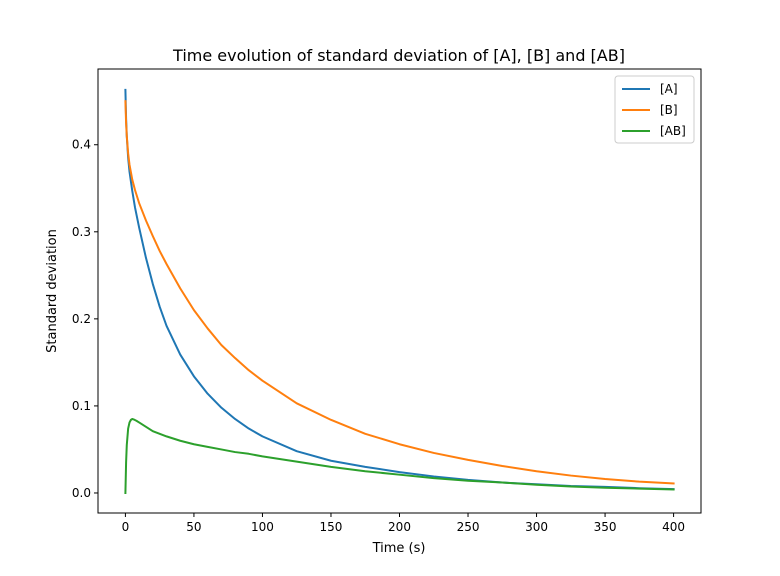  I want to click on x-tick-label: 50, so click(193, 527).